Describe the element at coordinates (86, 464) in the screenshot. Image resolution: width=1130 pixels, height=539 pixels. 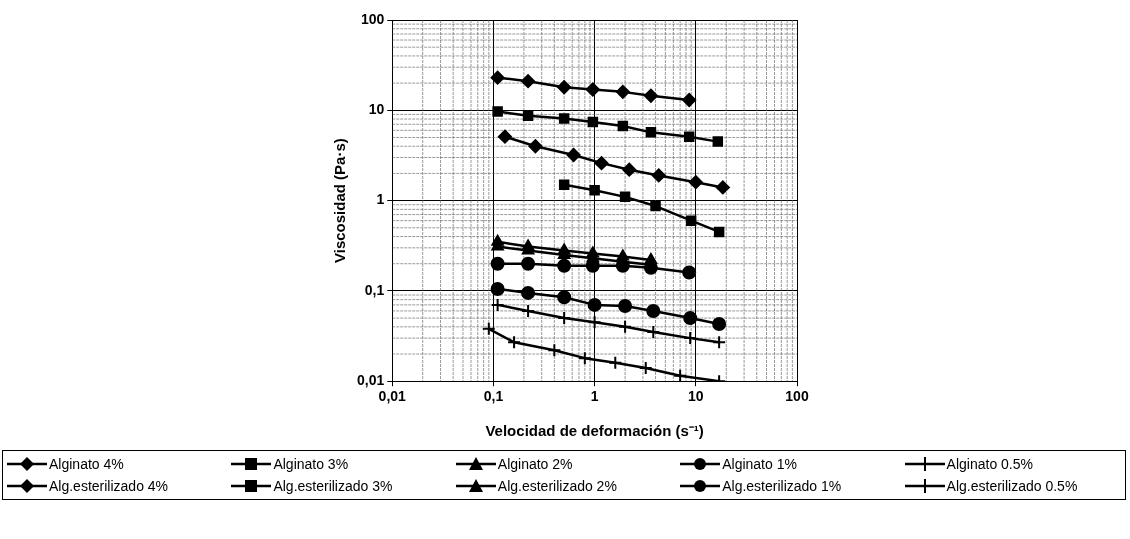
I see `legend-label: Alginato 4%` at that location.